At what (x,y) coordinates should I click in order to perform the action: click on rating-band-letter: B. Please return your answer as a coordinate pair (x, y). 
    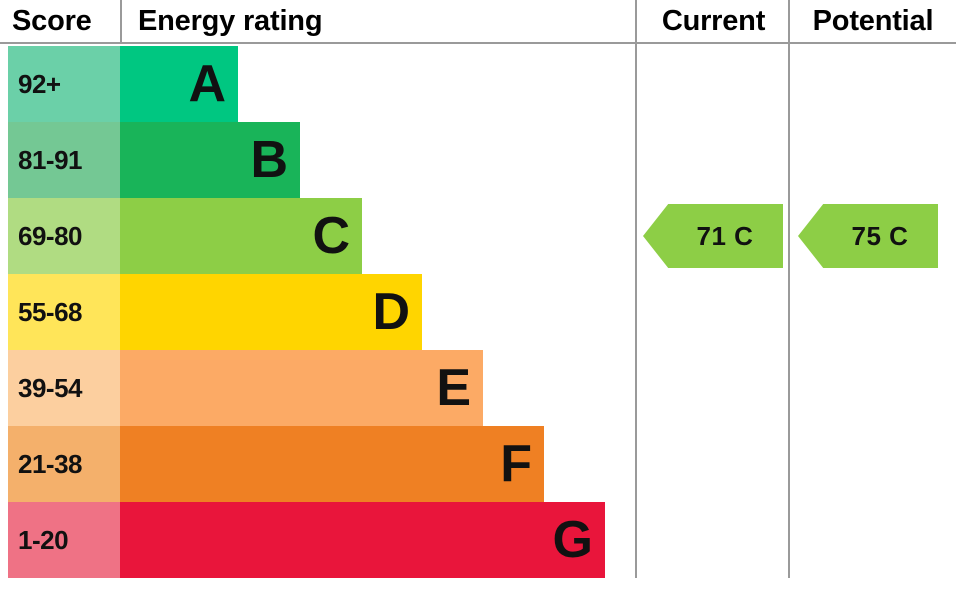
    Looking at the image, I should click on (269, 160).